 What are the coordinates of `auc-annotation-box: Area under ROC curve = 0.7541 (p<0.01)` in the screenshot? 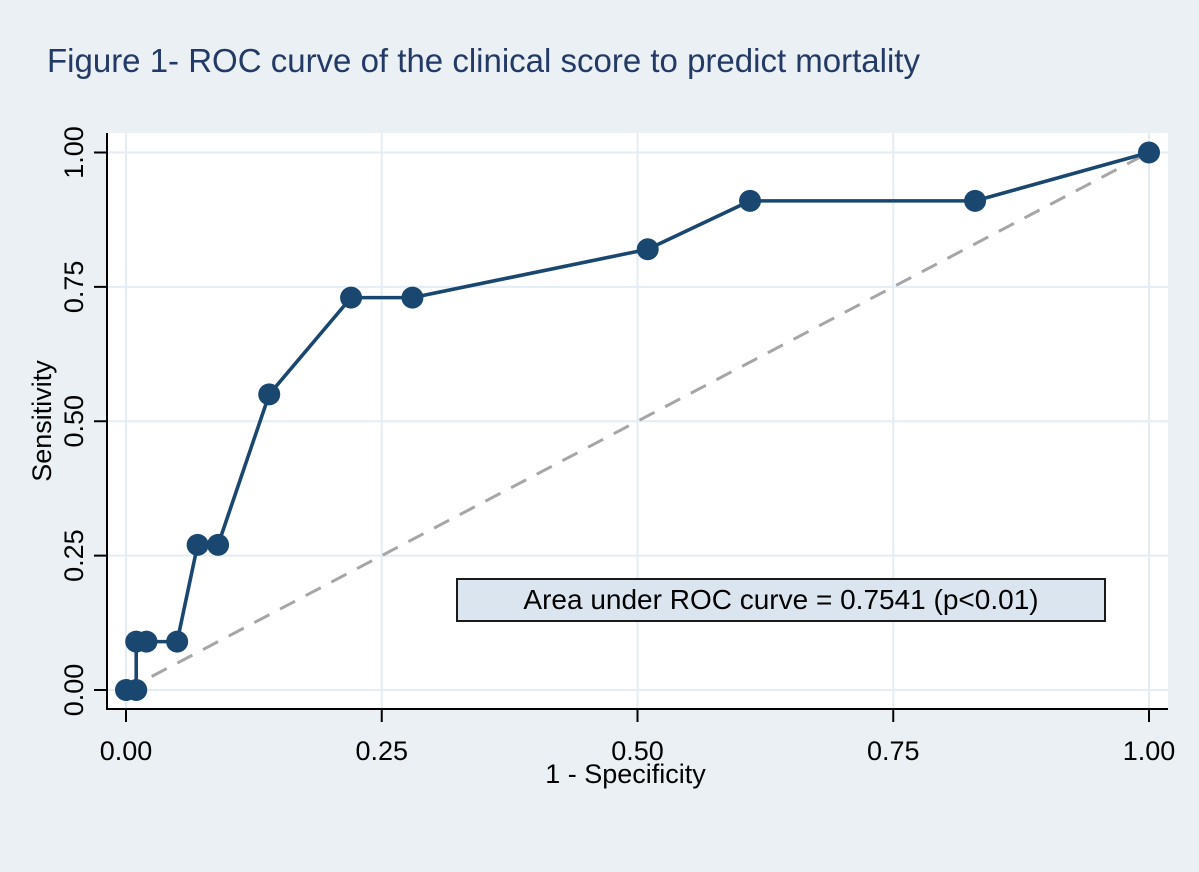 It's located at (781, 600).